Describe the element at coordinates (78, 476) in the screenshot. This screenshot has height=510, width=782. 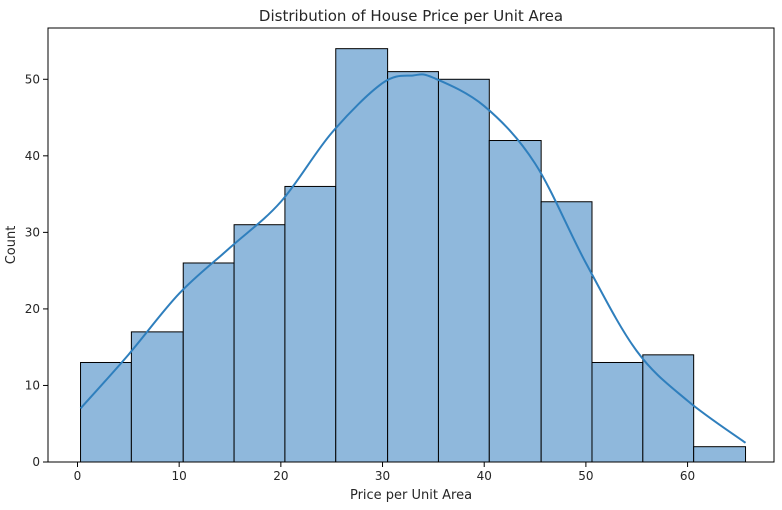
I see `x-tick-label-0: 0` at that location.